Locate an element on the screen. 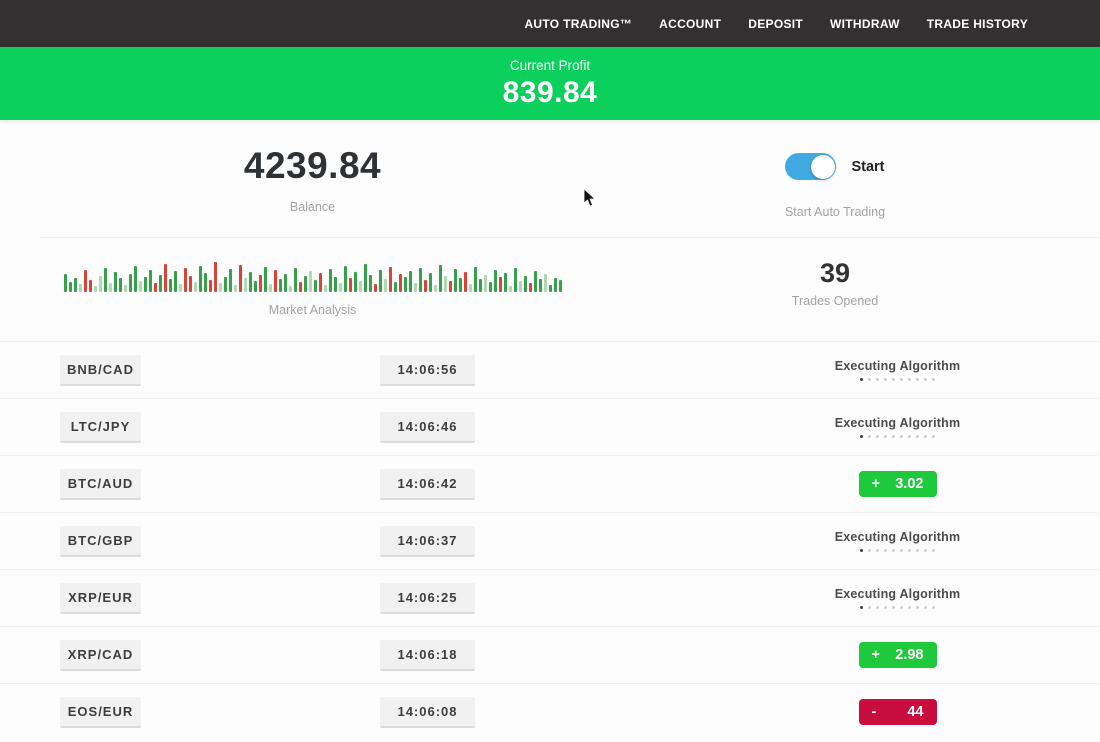 The height and width of the screenshot is (742, 1100). market-section: Market Analysis 39 Trades Opened is located at coordinates (550, 289).